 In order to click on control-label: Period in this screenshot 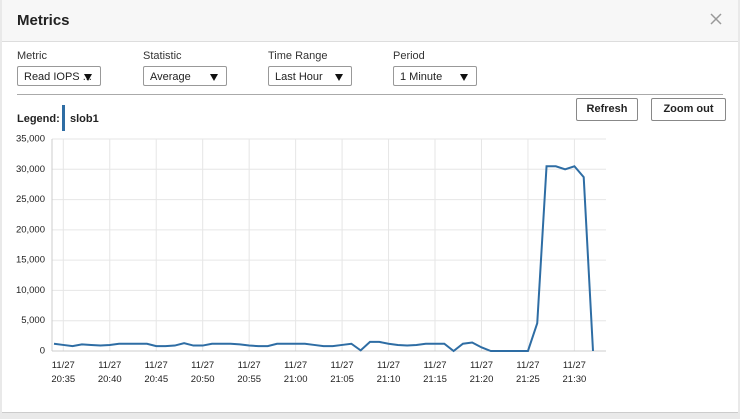, I will do `click(409, 56)`.